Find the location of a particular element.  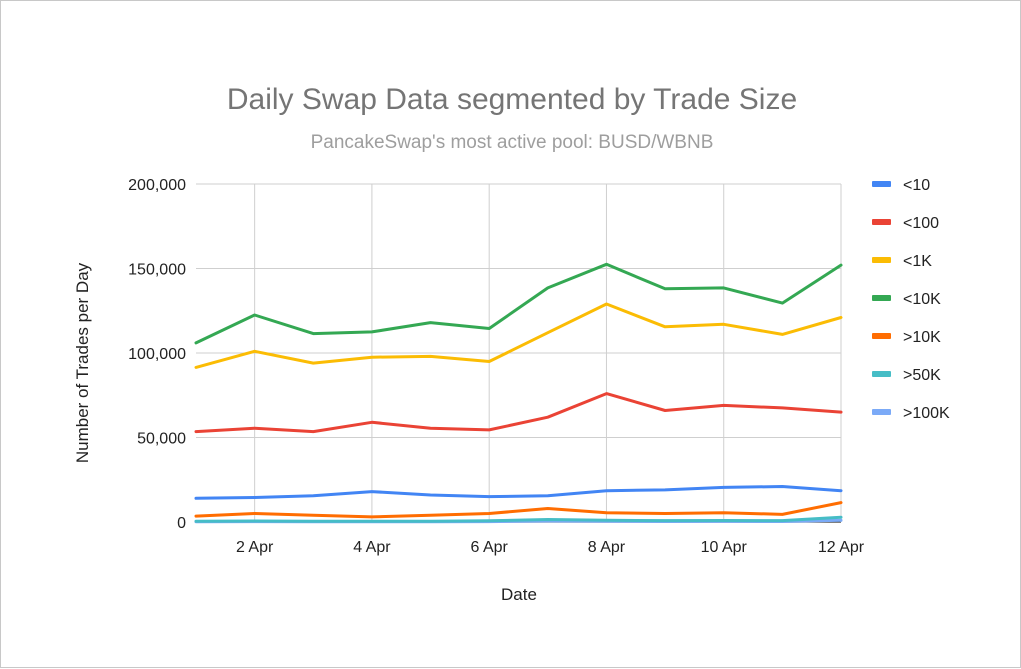

y-tick-label: 100,000 is located at coordinates (157, 354).